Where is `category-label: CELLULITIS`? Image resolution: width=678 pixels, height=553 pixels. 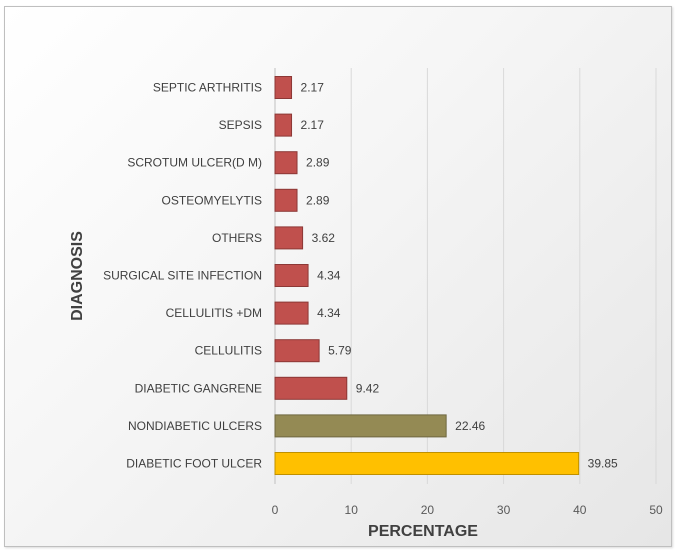 category-label: CELLULITIS is located at coordinates (228, 351).